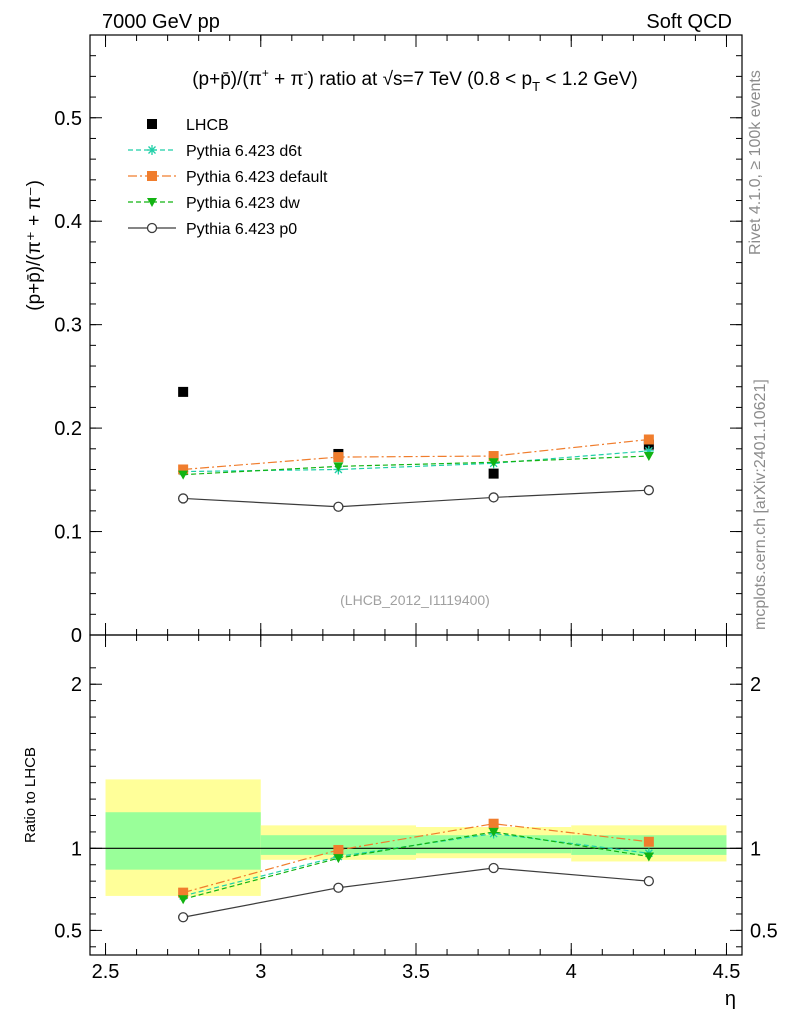 The width and height of the screenshot is (786, 1024). What do you see at coordinates (689, 22) in the screenshot?
I see `category-label: Soft QCD` at bounding box center [689, 22].